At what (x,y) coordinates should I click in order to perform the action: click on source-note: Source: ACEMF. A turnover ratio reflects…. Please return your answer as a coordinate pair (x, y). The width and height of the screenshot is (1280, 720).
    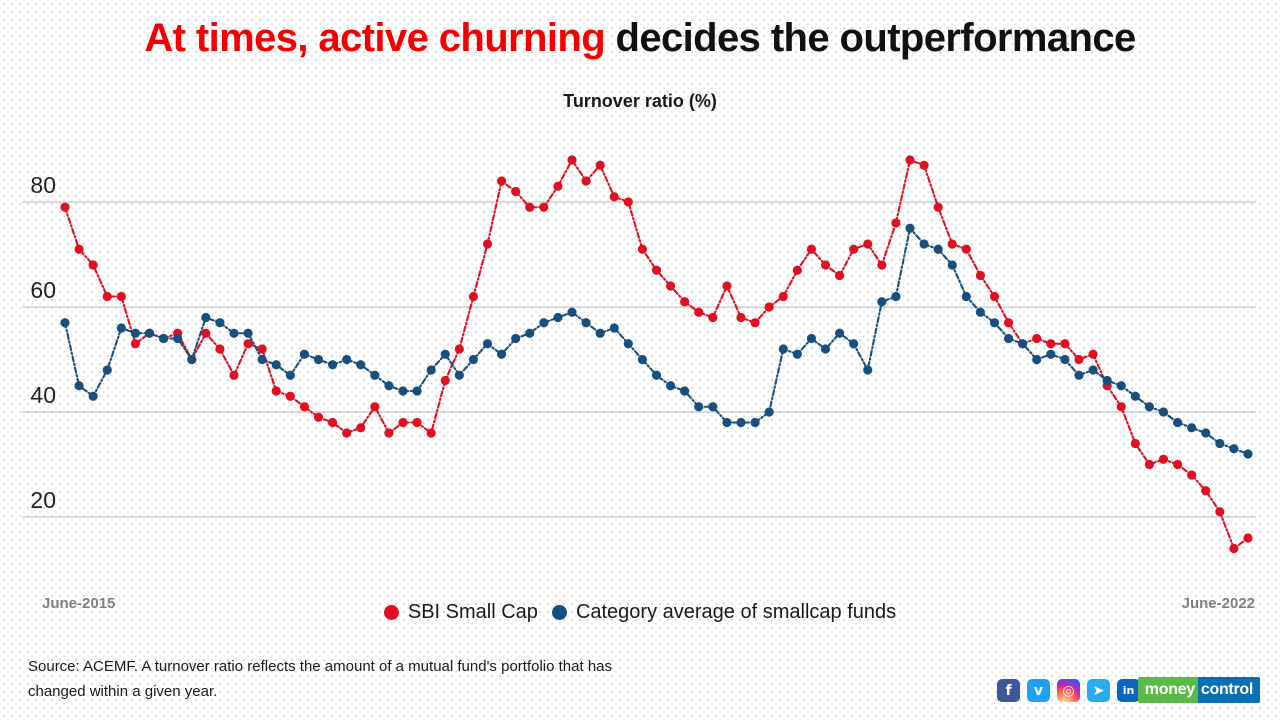
    Looking at the image, I should click on (408, 680).